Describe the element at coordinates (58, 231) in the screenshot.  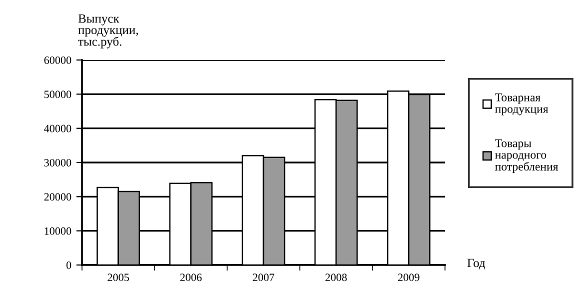
I see `y-tick-label: 10000` at that location.